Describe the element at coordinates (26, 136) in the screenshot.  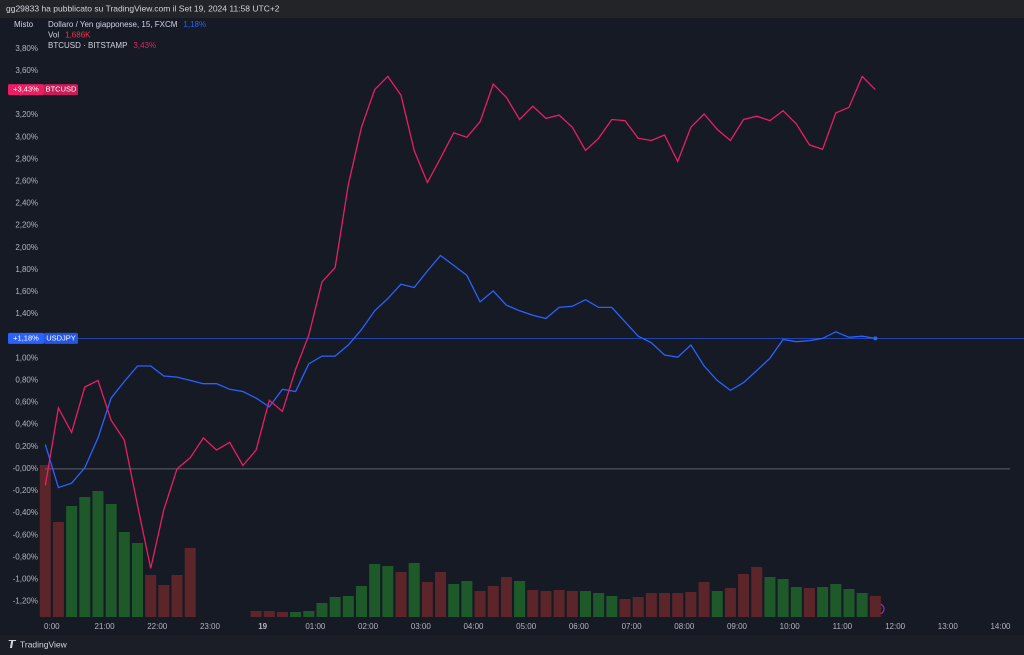
I see `y-tick-label: 3,00%` at that location.